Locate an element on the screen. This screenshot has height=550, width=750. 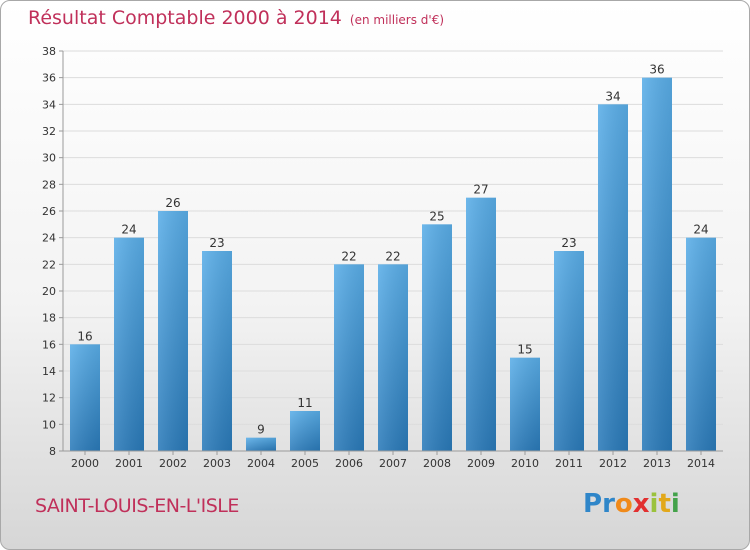
logo-letter: x is located at coordinates (641, 504).